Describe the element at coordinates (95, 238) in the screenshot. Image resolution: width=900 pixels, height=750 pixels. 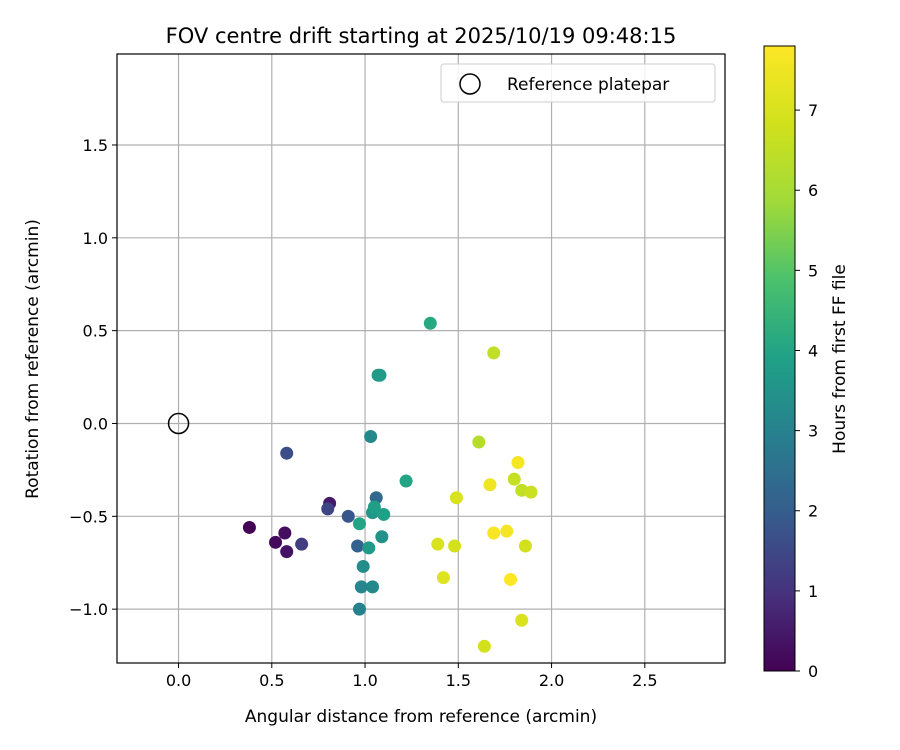
I see `y-tick-label: 1.0` at that location.